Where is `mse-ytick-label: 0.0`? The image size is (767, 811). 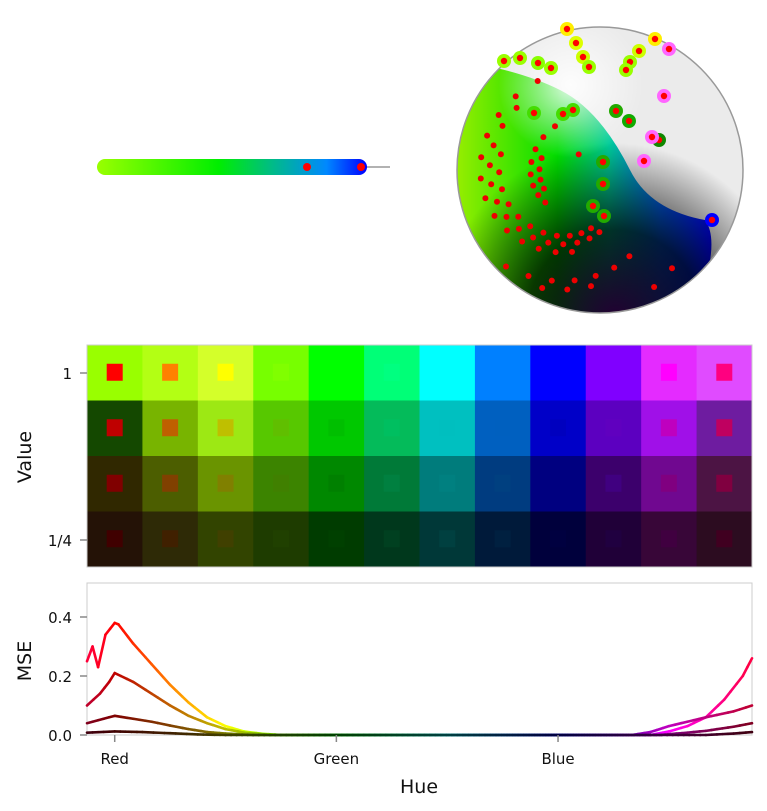
mse-ytick-label: 0.0 is located at coordinates (60, 736).